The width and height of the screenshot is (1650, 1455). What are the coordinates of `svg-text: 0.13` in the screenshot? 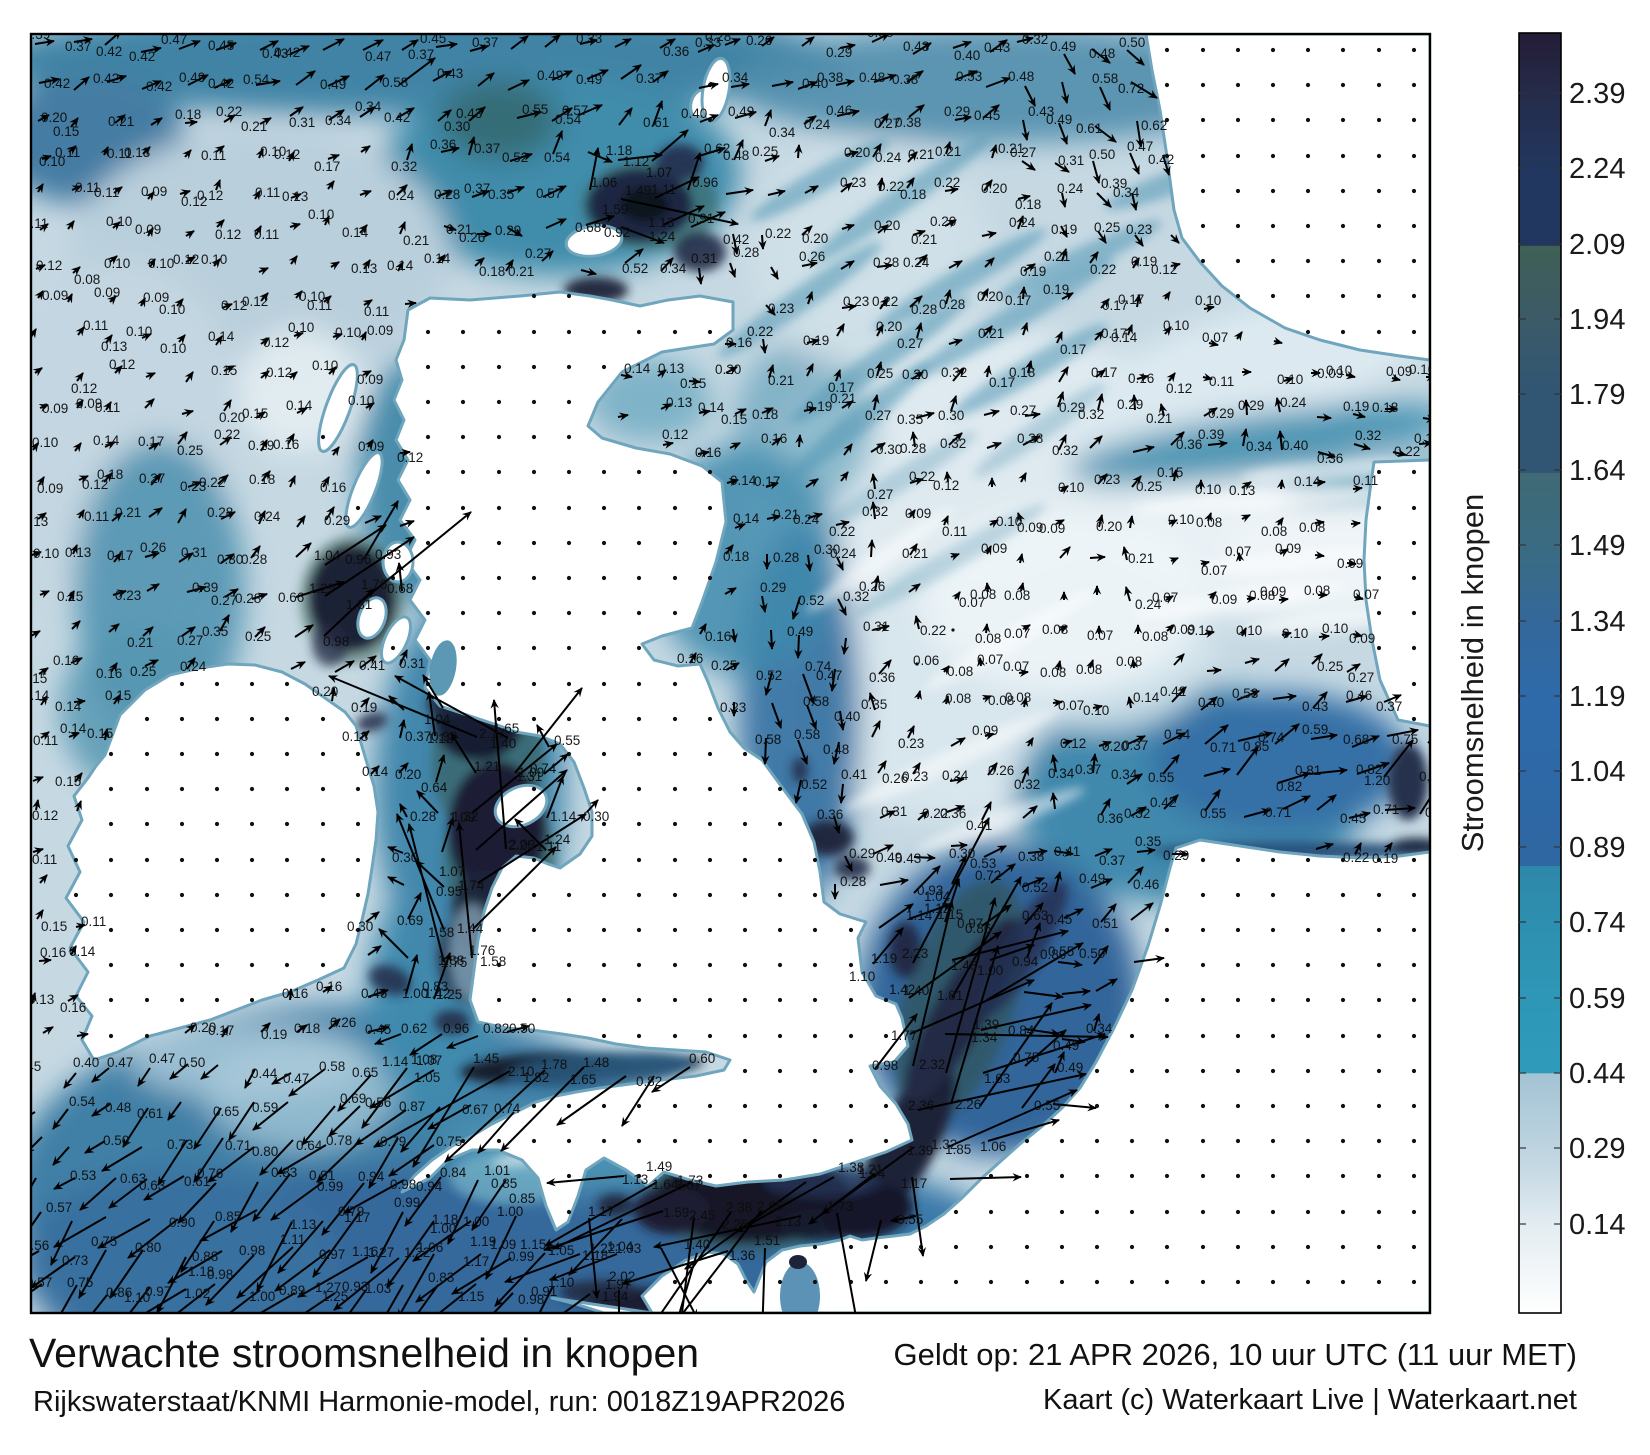 It's located at (41, 999).